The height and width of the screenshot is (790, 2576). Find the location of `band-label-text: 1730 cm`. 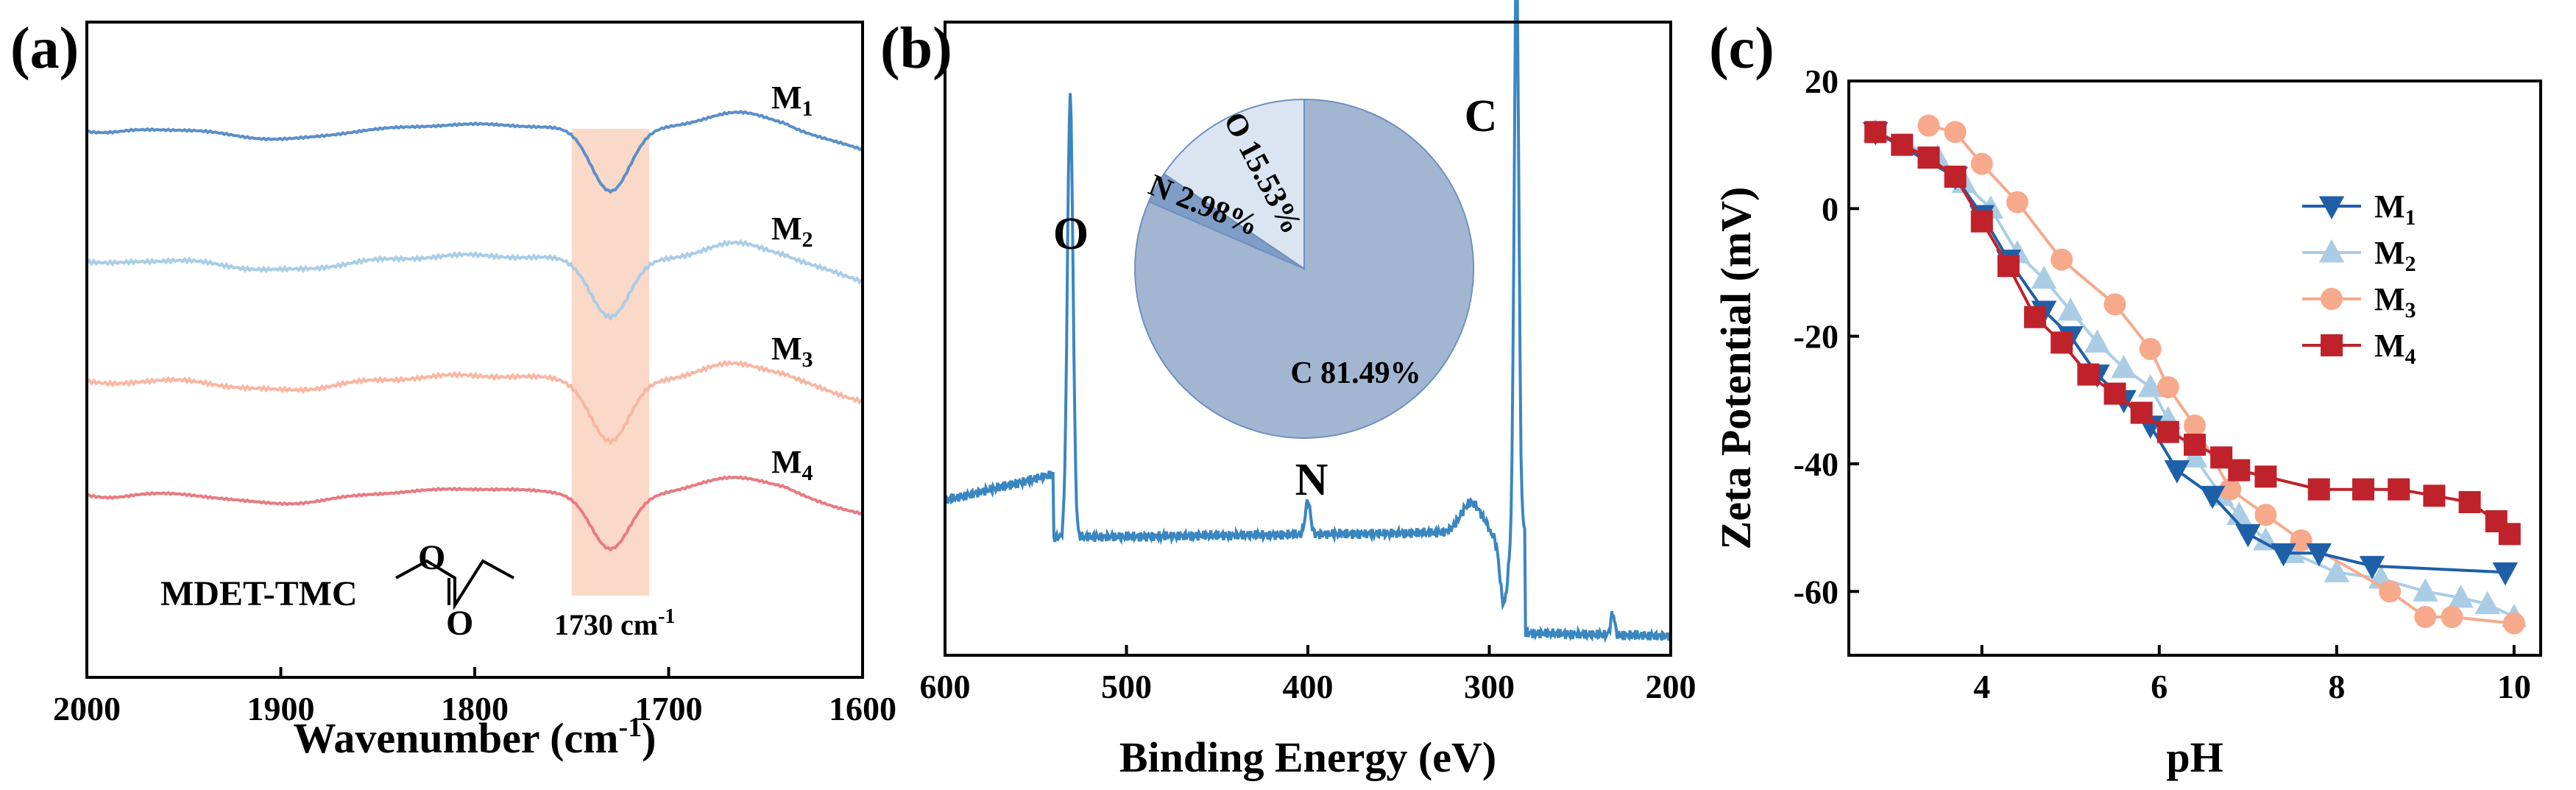

band-label-text: 1730 cm is located at coordinates (606, 624).